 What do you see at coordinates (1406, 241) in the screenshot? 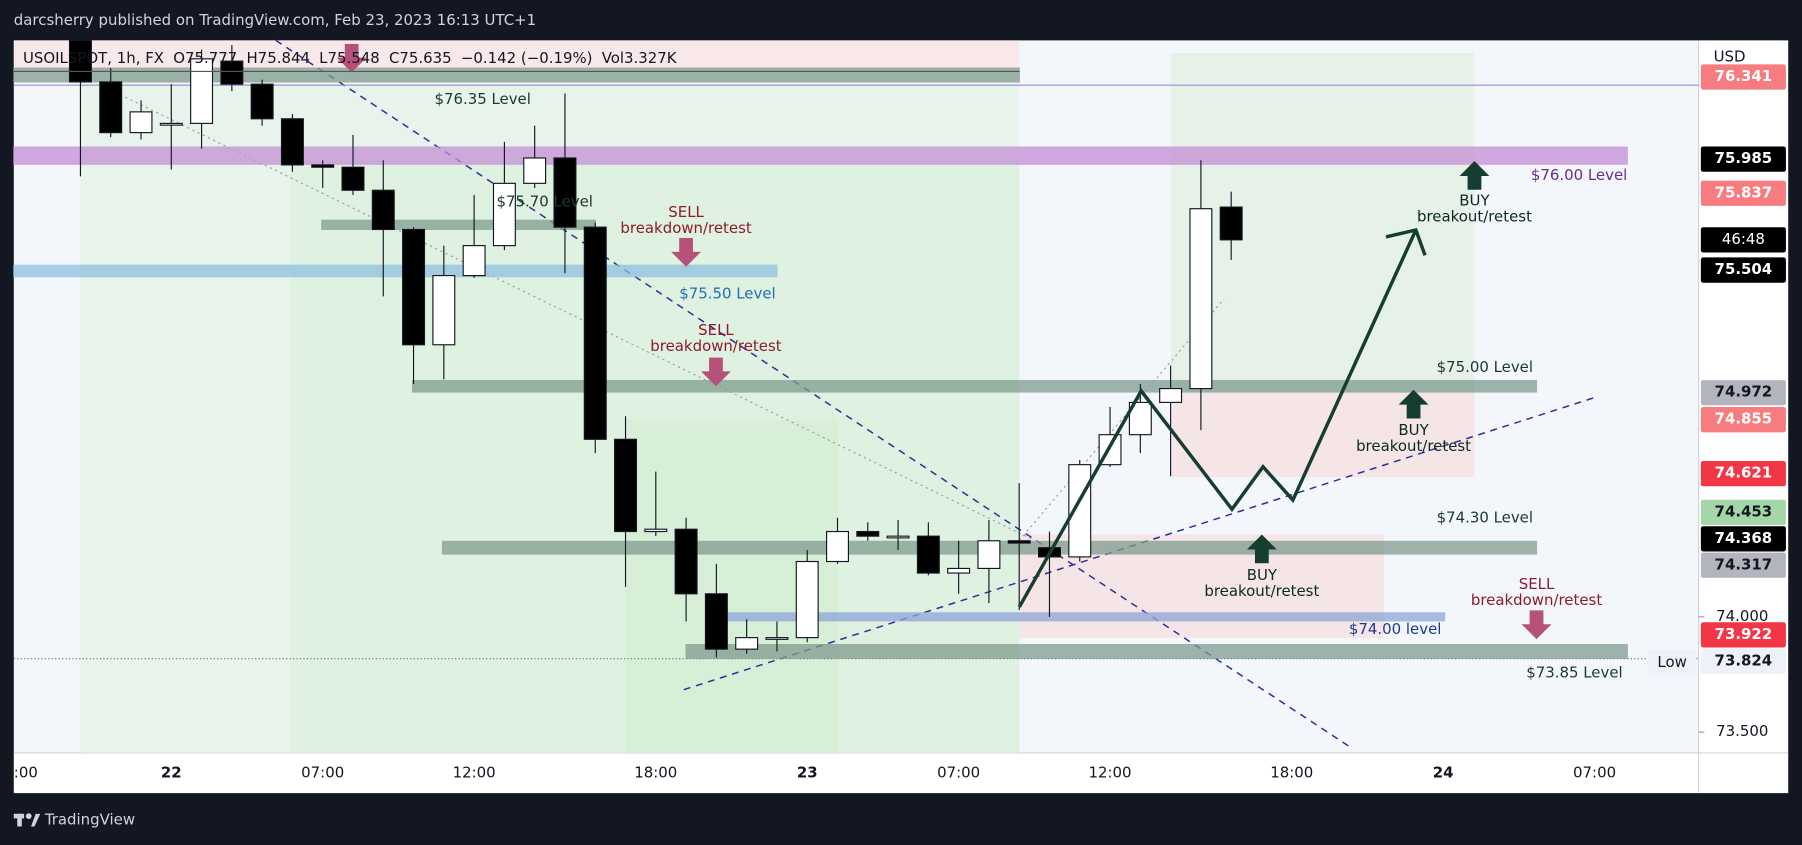
I see `projection-arrow` at bounding box center [1406, 241].